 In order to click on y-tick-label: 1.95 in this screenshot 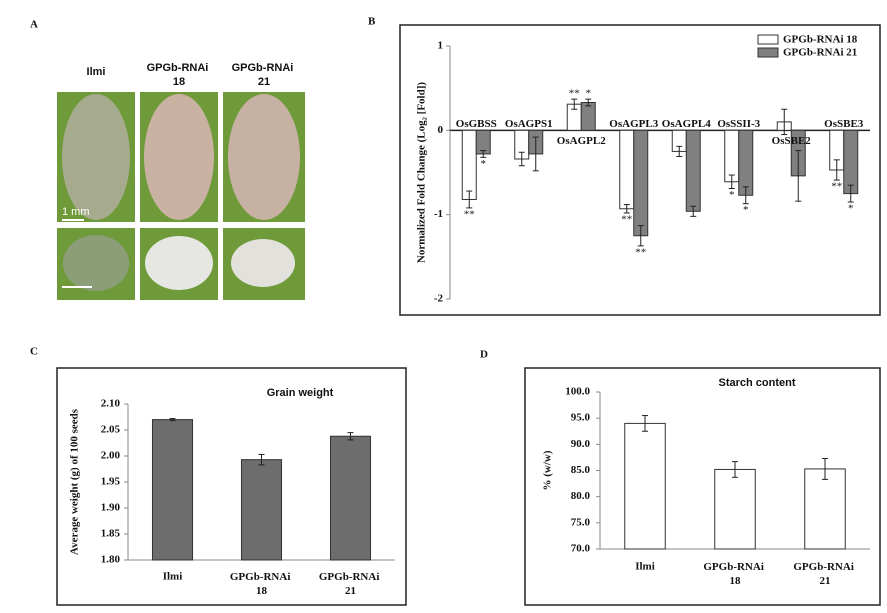, I will do `click(111, 482)`.